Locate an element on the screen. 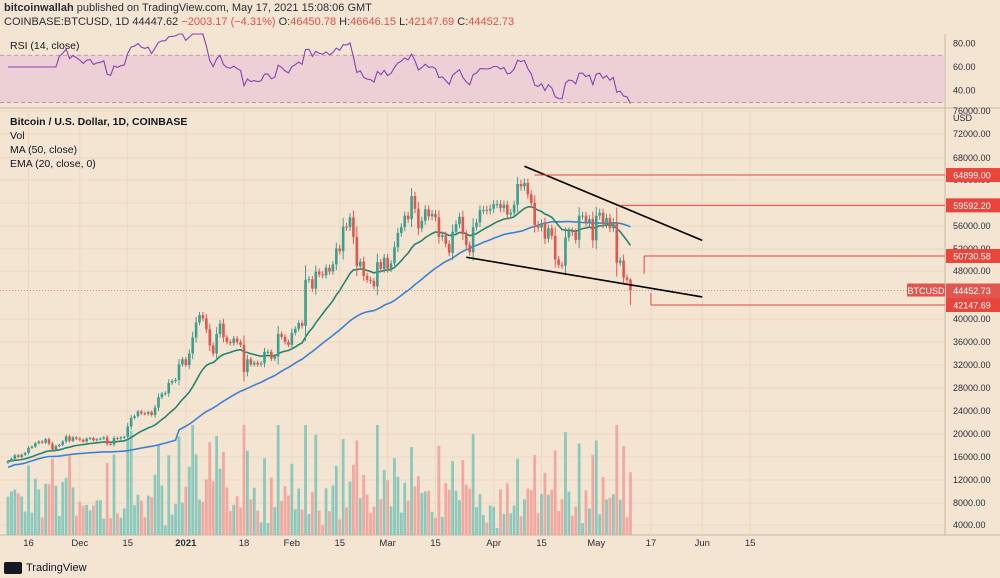  price-tick-label: 68000.00 is located at coordinates (972, 158).